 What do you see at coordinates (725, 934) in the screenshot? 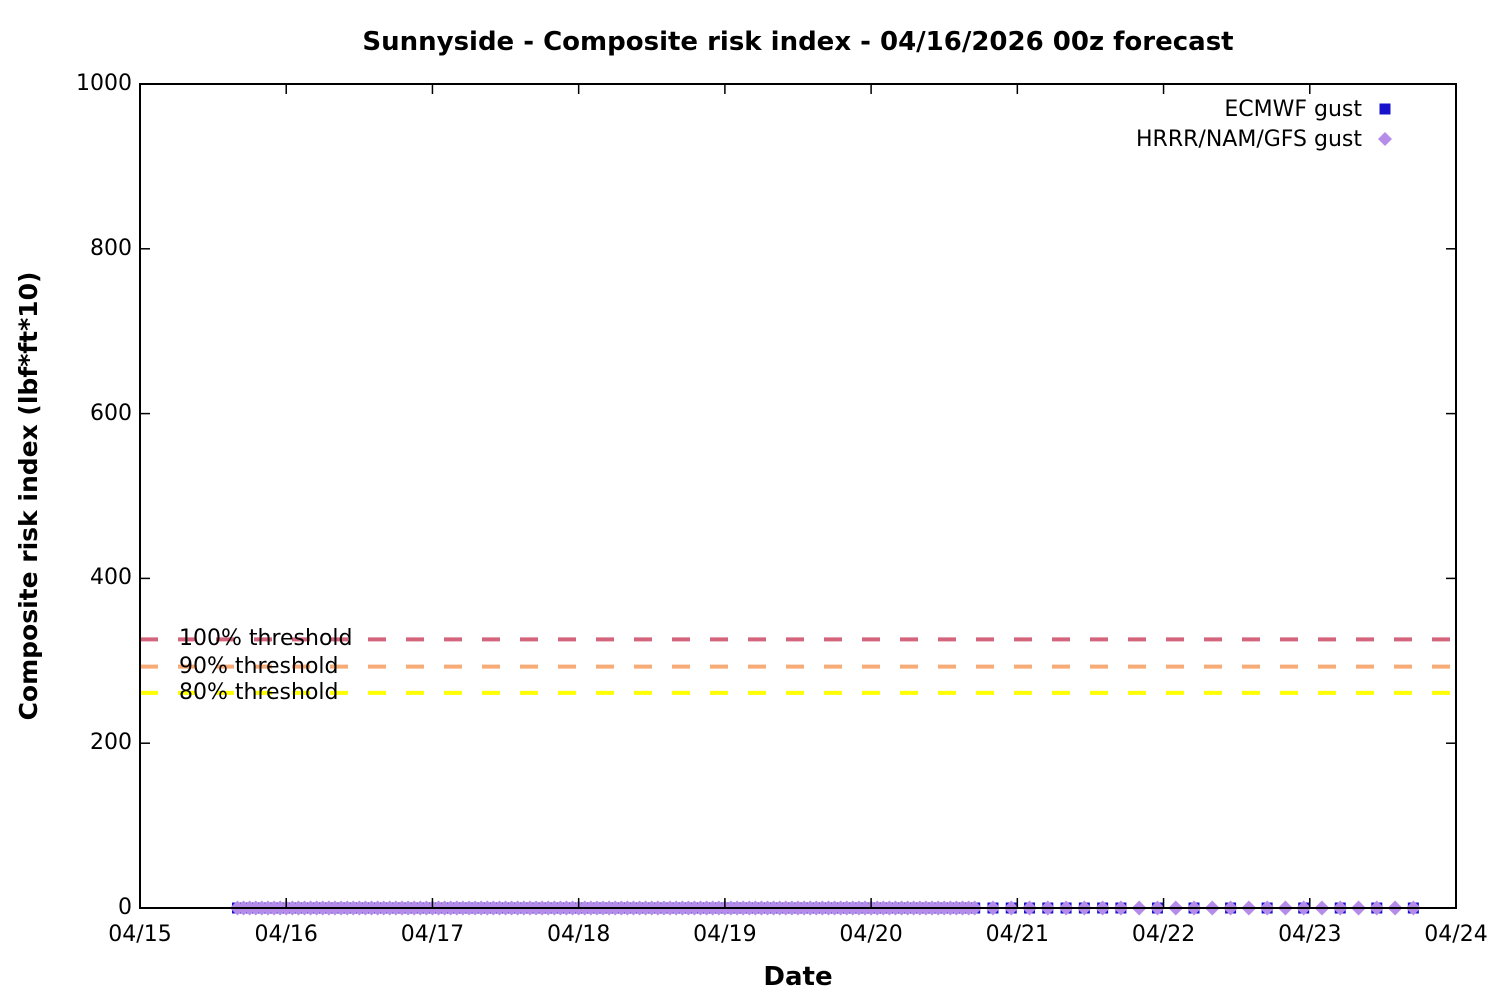
I see `x-tick-label: 04/19` at bounding box center [725, 934].